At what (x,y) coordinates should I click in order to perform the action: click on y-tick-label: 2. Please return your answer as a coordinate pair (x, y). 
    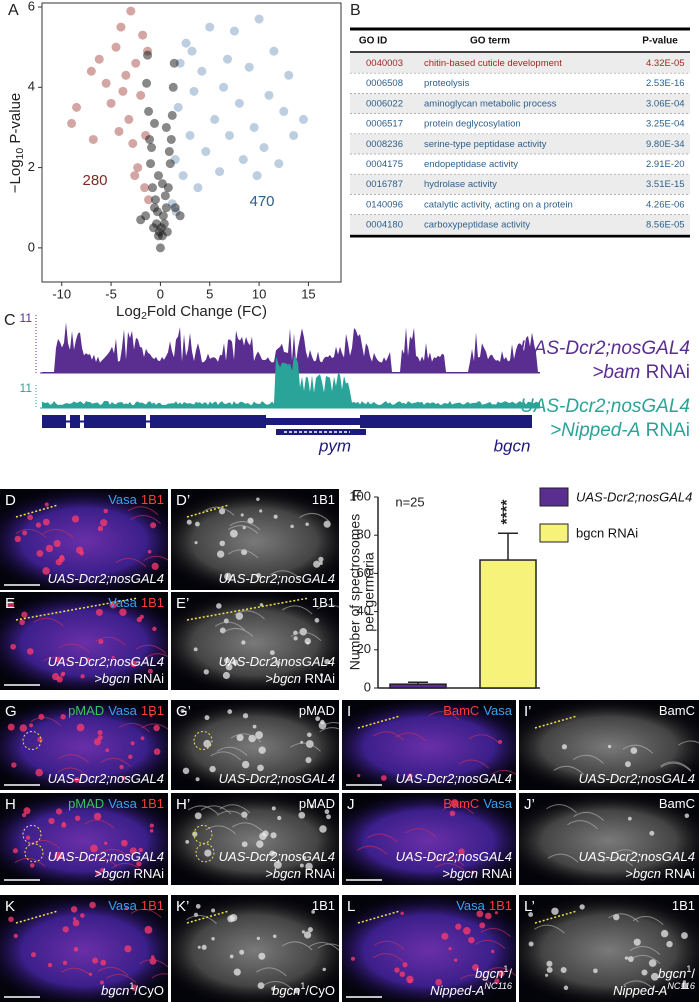
    Looking at the image, I should click on (31, 166).